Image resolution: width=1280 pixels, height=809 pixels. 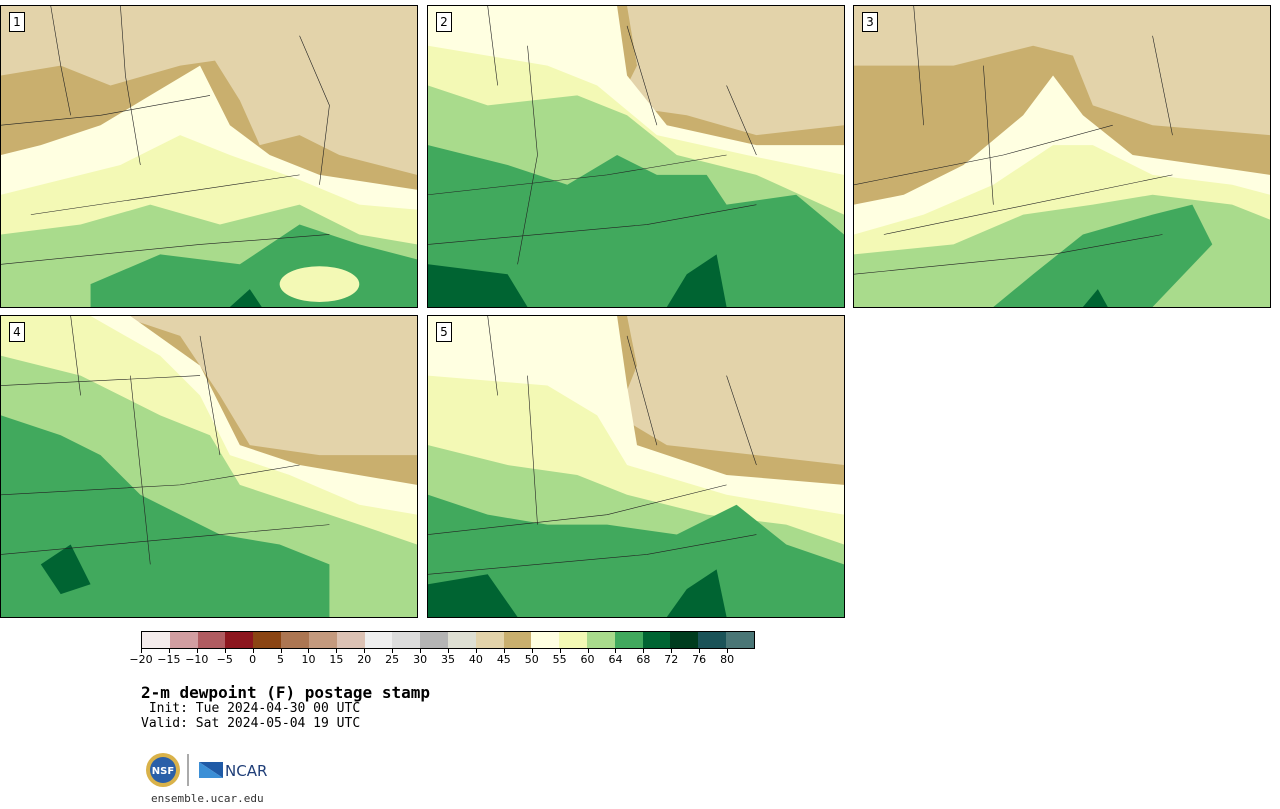 I want to click on nsf-ncar-logo: NSF NCAR, so click(x=210, y=770).